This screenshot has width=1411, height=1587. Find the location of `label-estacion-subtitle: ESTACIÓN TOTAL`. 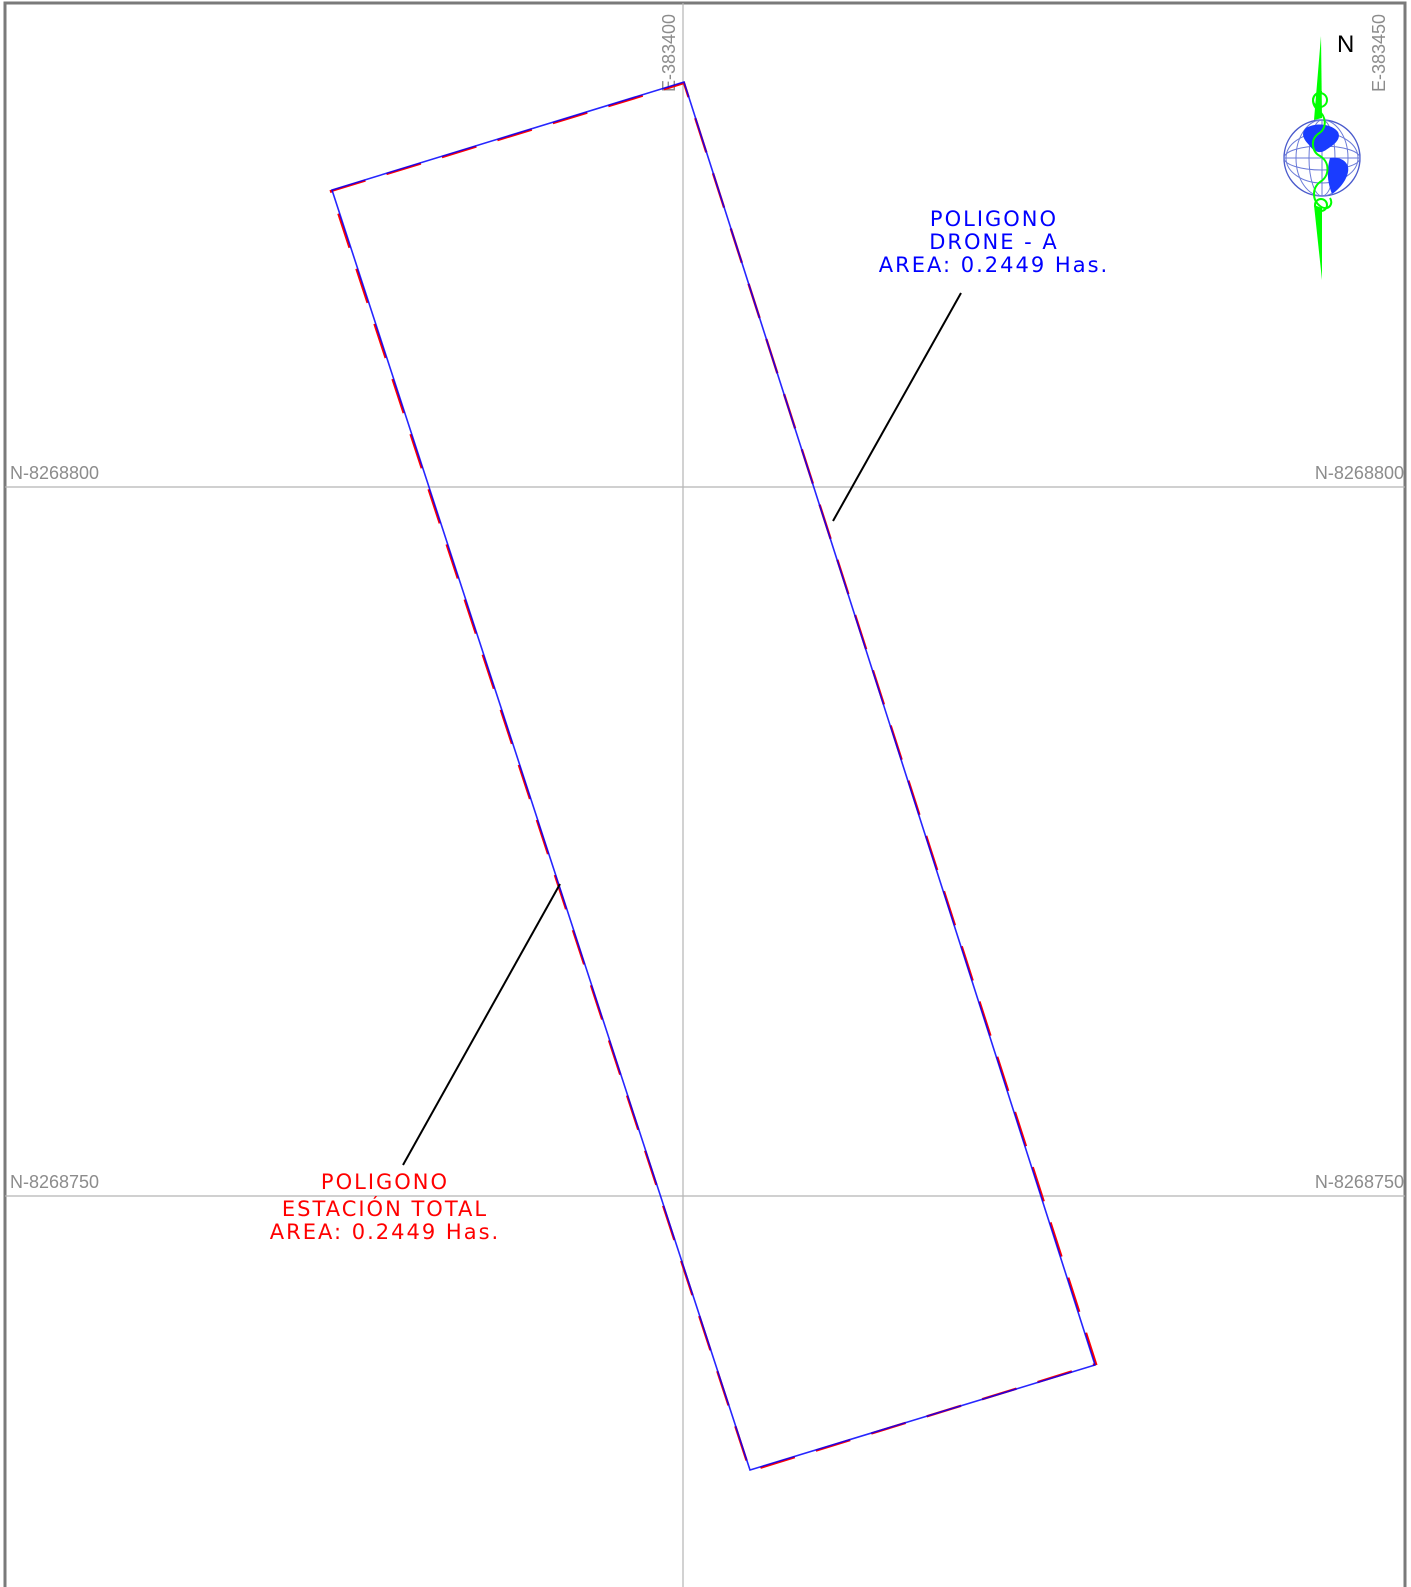

label-estacion-subtitle: ESTACIÓN TOTAL is located at coordinates (385, 1208).